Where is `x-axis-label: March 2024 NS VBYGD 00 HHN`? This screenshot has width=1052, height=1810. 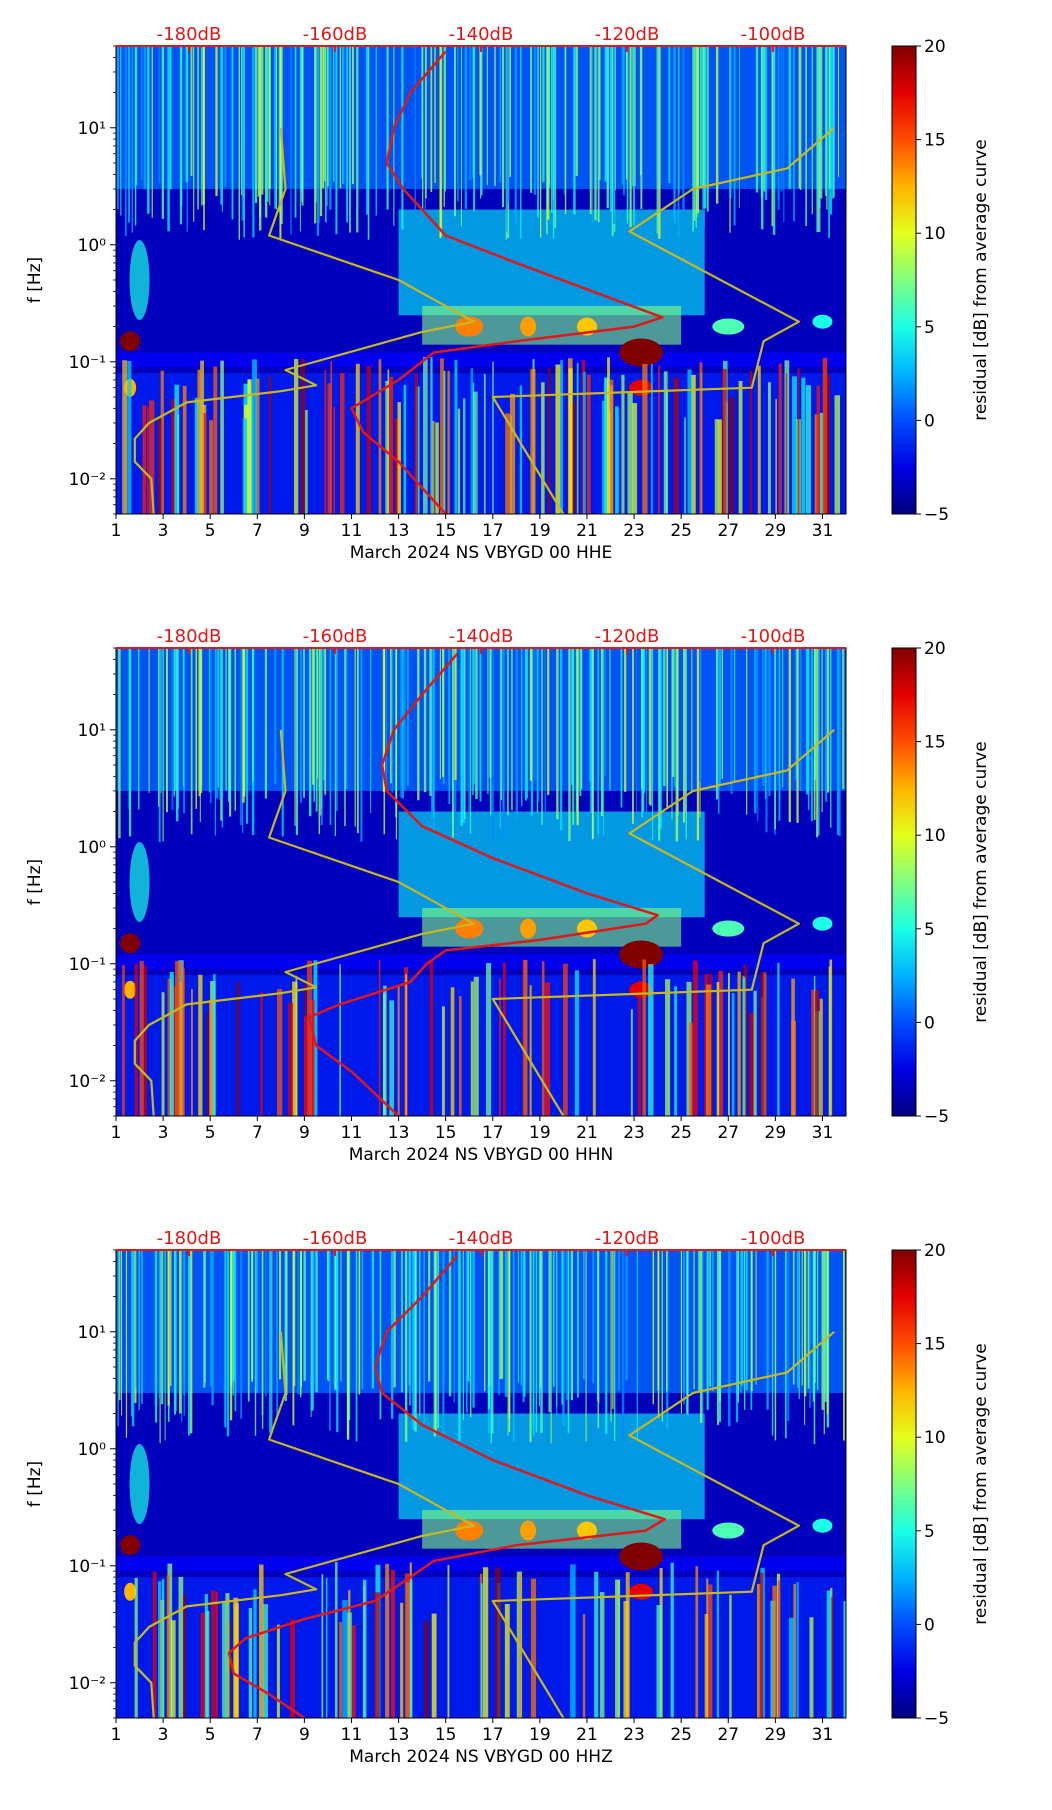 x-axis-label: March 2024 NS VBYGD 00 HHN is located at coordinates (481, 1155).